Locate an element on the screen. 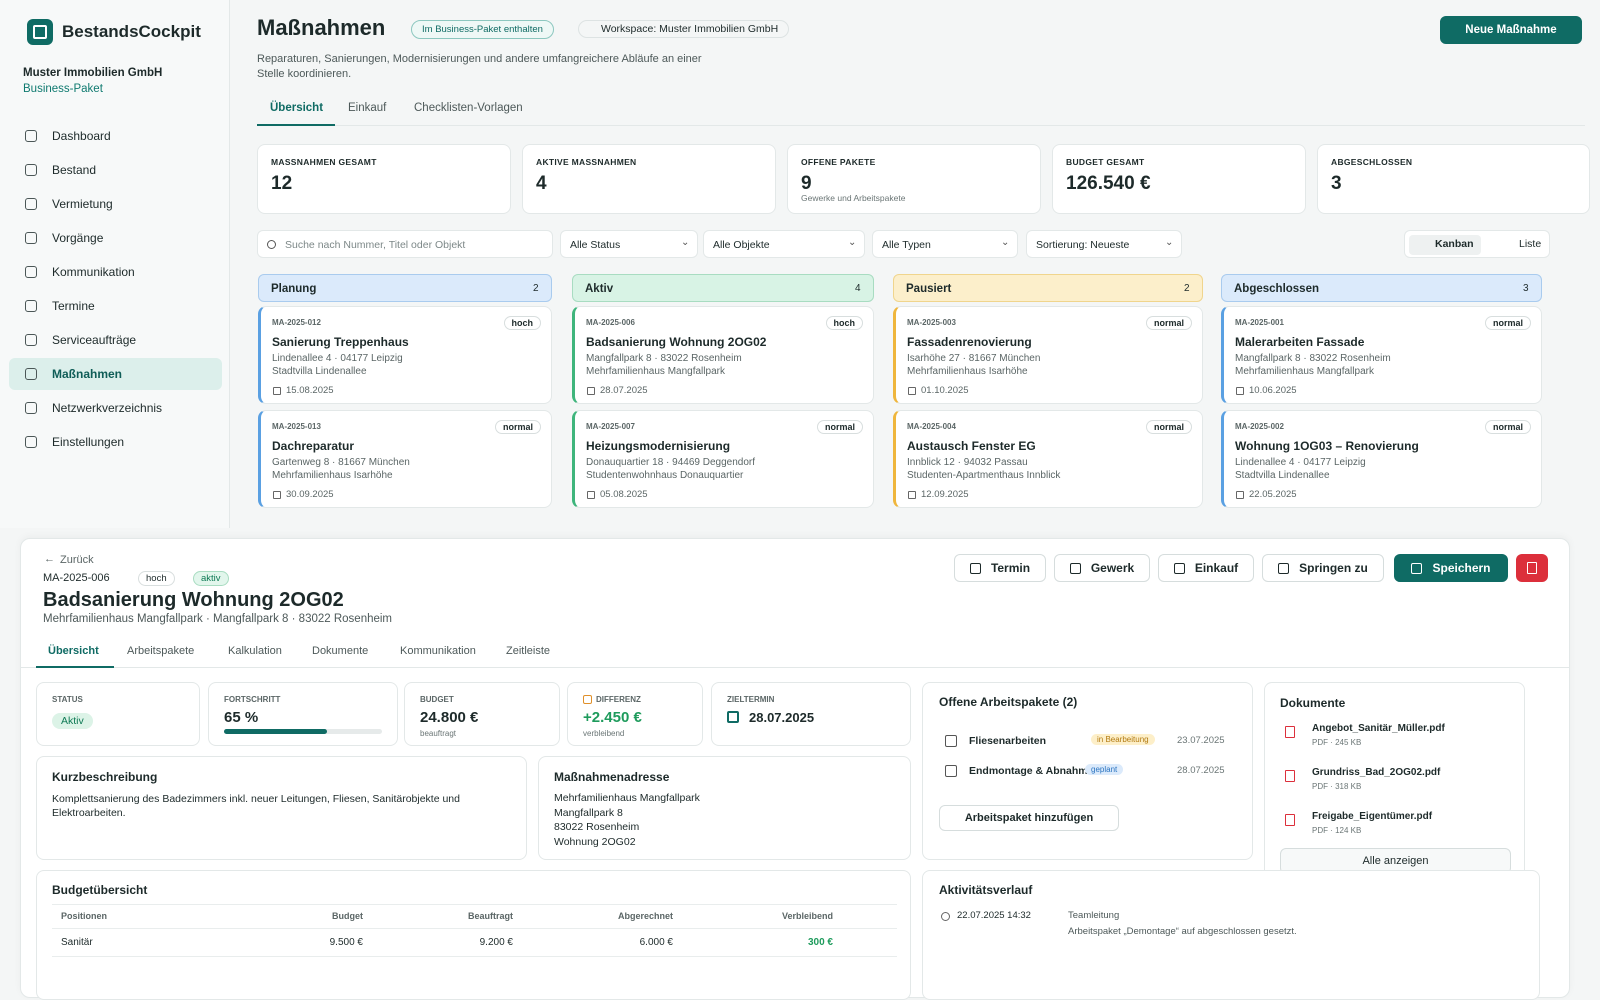 This screenshot has width=1600, height=1000. sidebar is located at coordinates (115, 264).